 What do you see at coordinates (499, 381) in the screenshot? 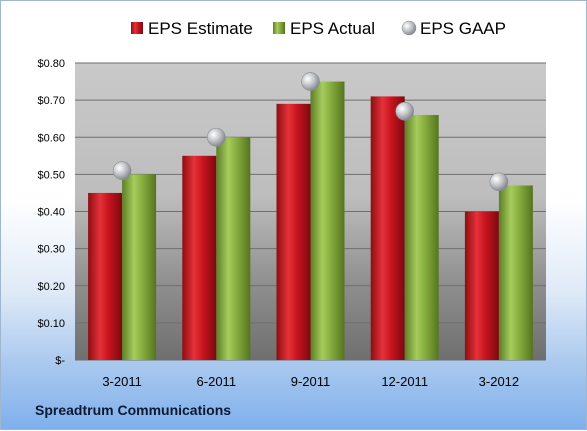
I see `x-tick-label: 3-2012` at bounding box center [499, 381].